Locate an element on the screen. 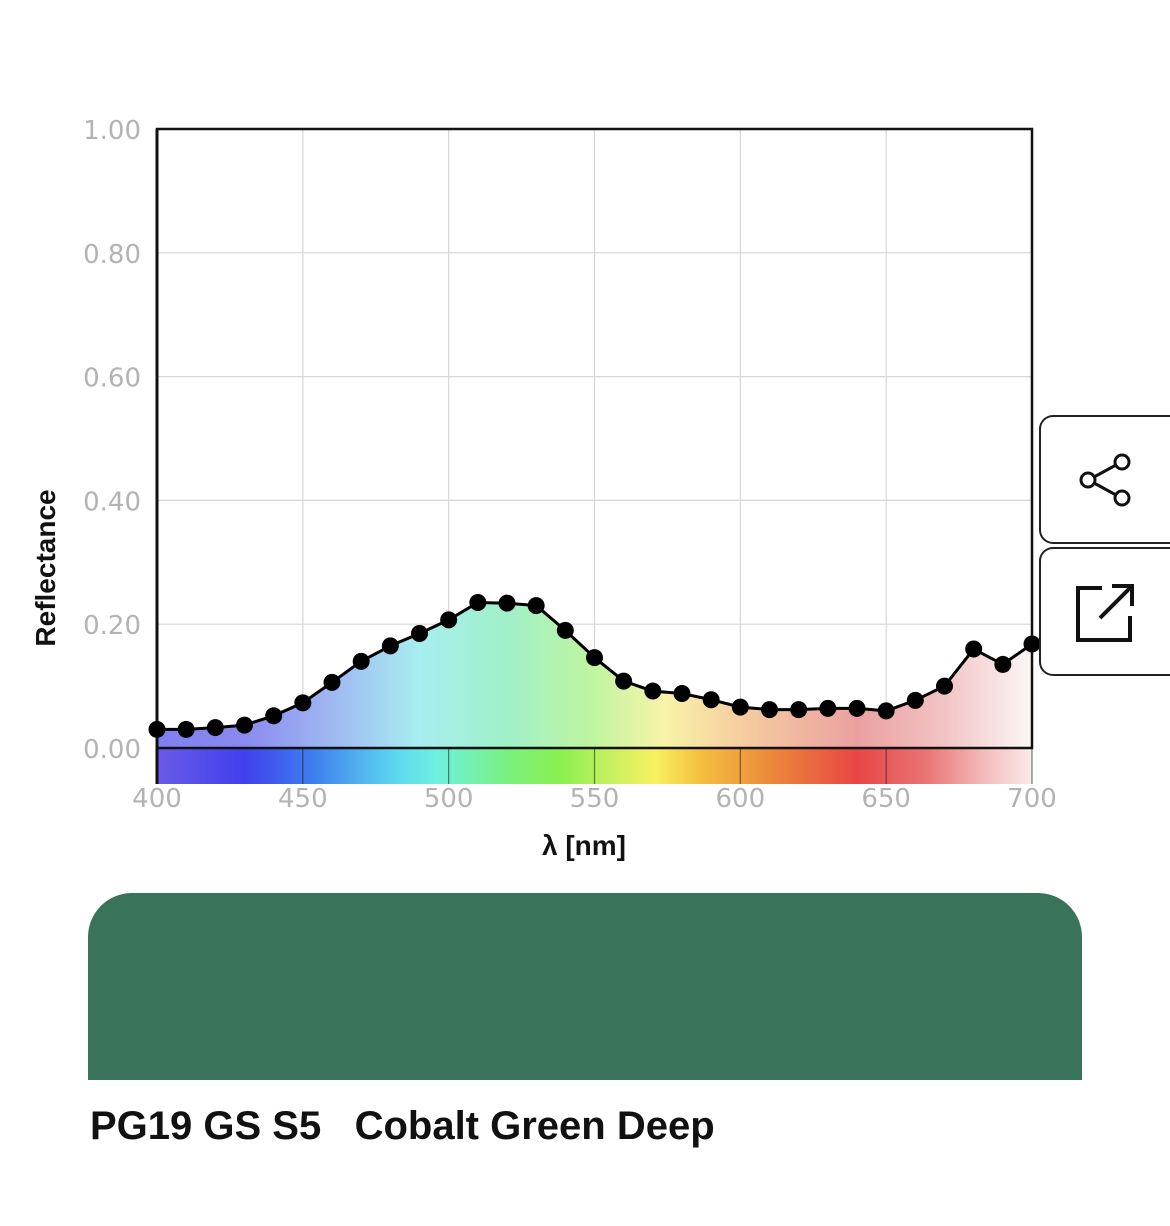 This screenshot has height=1226, width=1170. y-axis-label: Reflectance is located at coordinates (45, 567).